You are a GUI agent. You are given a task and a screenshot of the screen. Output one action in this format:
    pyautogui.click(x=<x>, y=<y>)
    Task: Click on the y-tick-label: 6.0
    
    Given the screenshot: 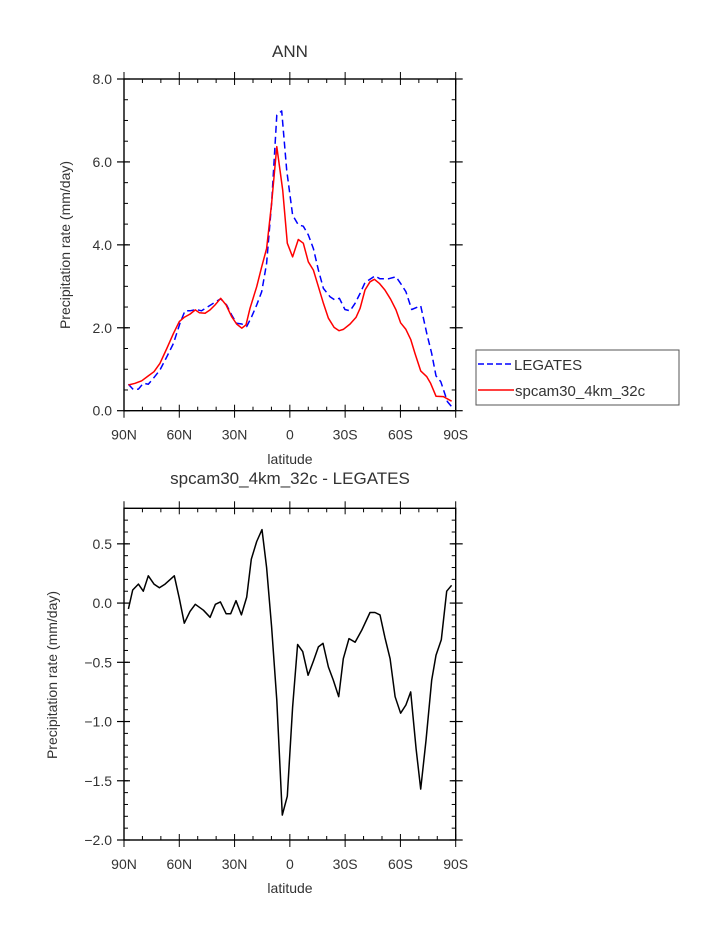 What is the action you would take?
    pyautogui.click(x=103, y=162)
    